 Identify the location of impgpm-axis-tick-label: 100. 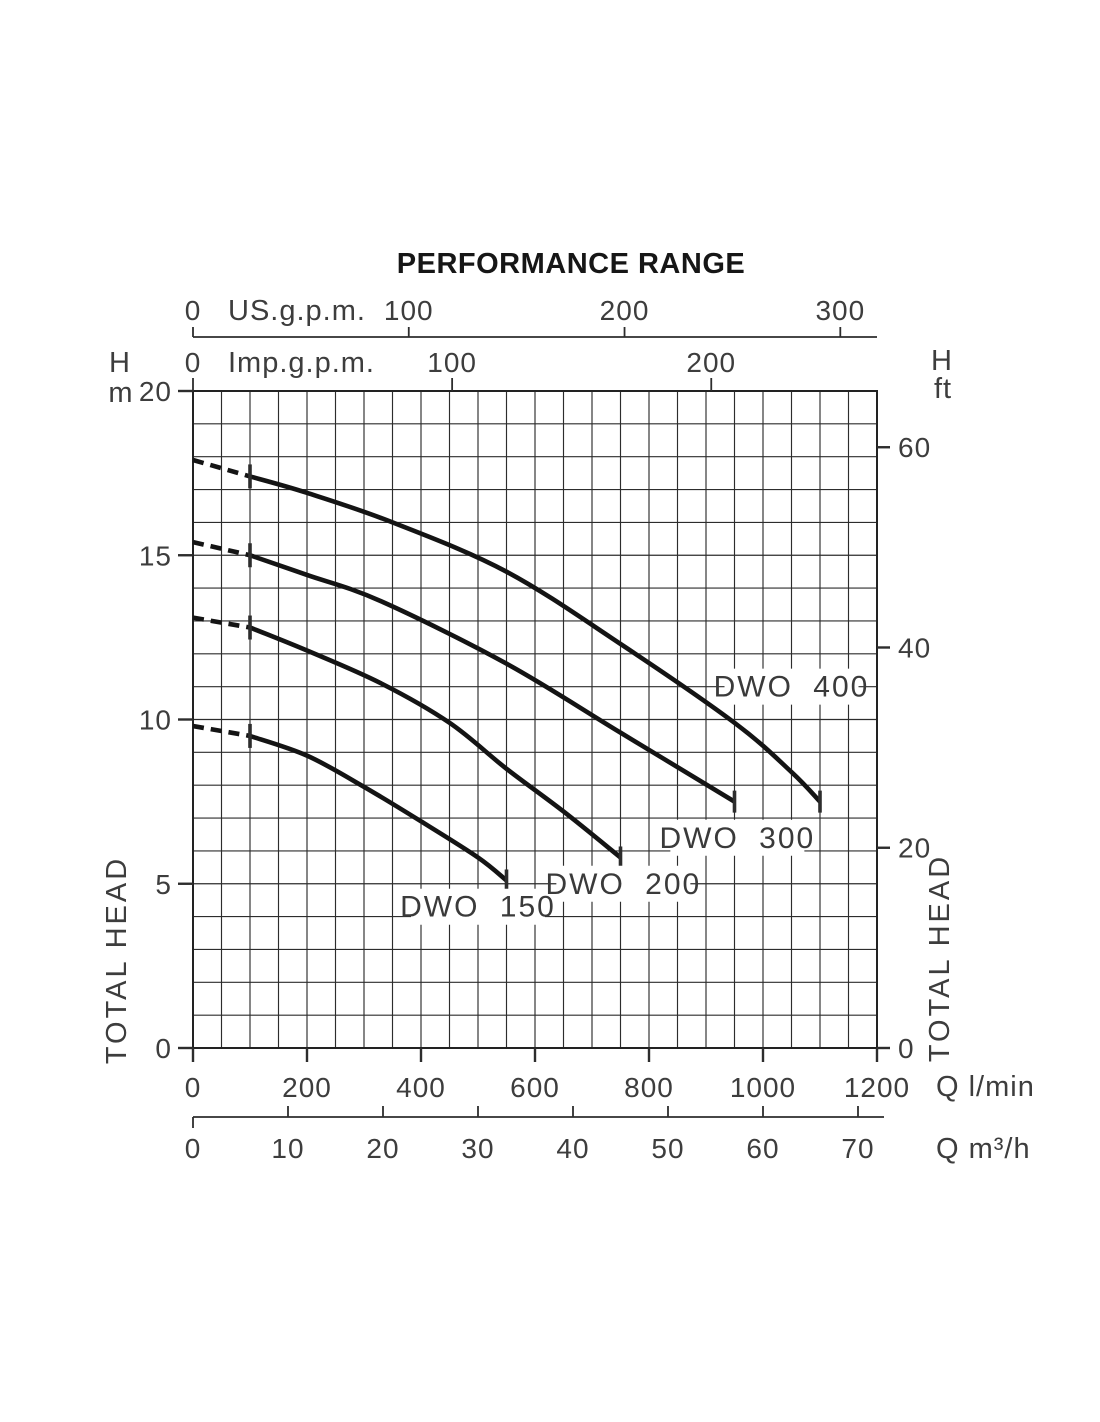
(452, 362).